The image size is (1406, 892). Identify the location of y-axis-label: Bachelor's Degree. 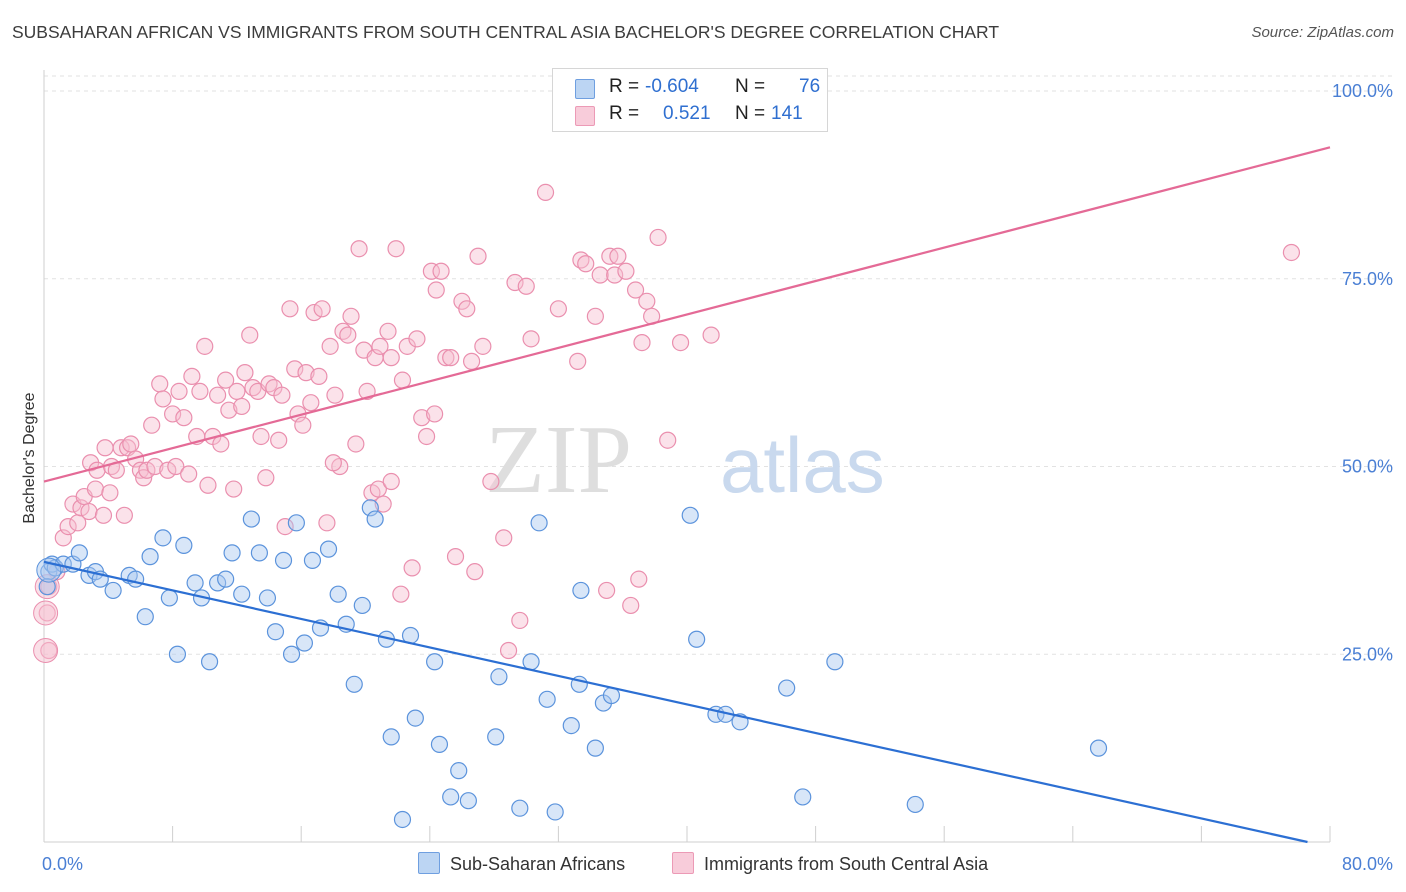
(29, 457).